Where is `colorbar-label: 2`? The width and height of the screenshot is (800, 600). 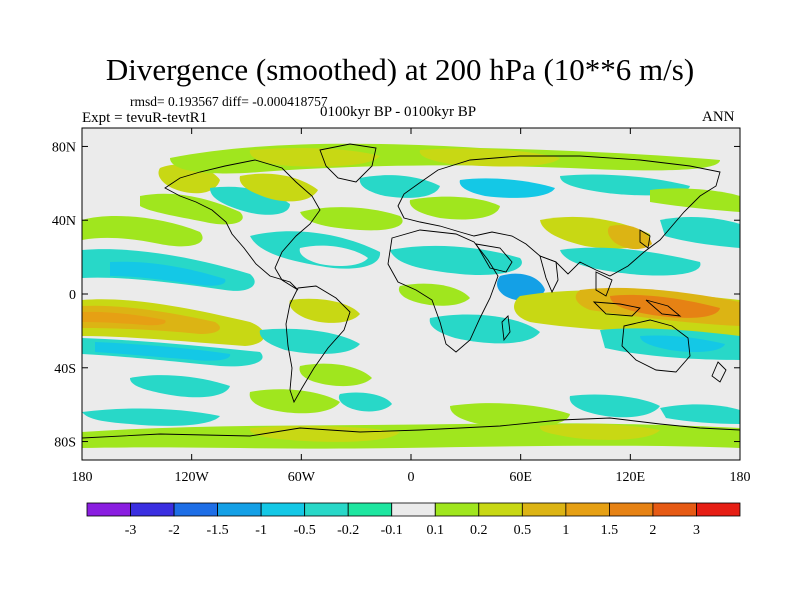 colorbar-label: 2 is located at coordinates (652, 530).